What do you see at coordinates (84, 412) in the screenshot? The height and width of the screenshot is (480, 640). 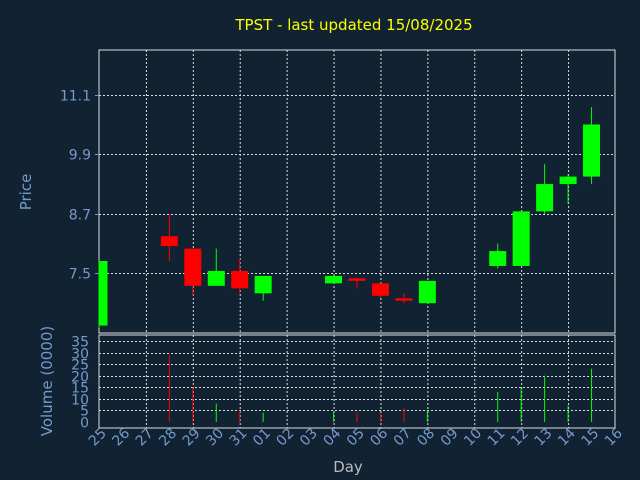 I see `volume-tick-label: 5` at bounding box center [84, 412].